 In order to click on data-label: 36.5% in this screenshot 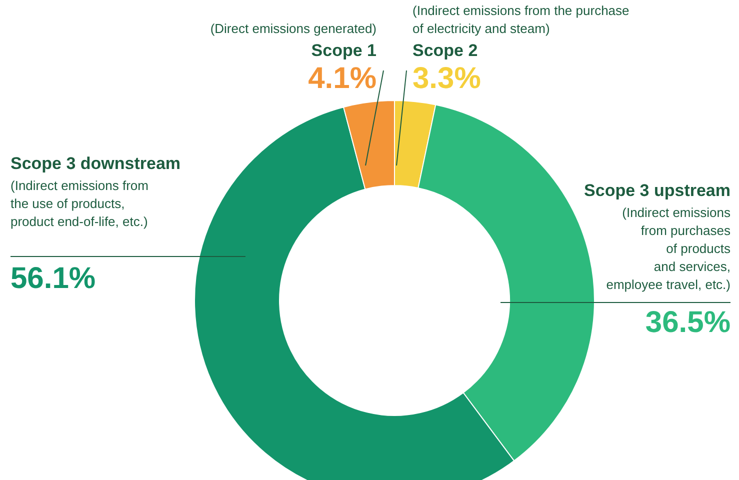, I will do `click(688, 322)`.